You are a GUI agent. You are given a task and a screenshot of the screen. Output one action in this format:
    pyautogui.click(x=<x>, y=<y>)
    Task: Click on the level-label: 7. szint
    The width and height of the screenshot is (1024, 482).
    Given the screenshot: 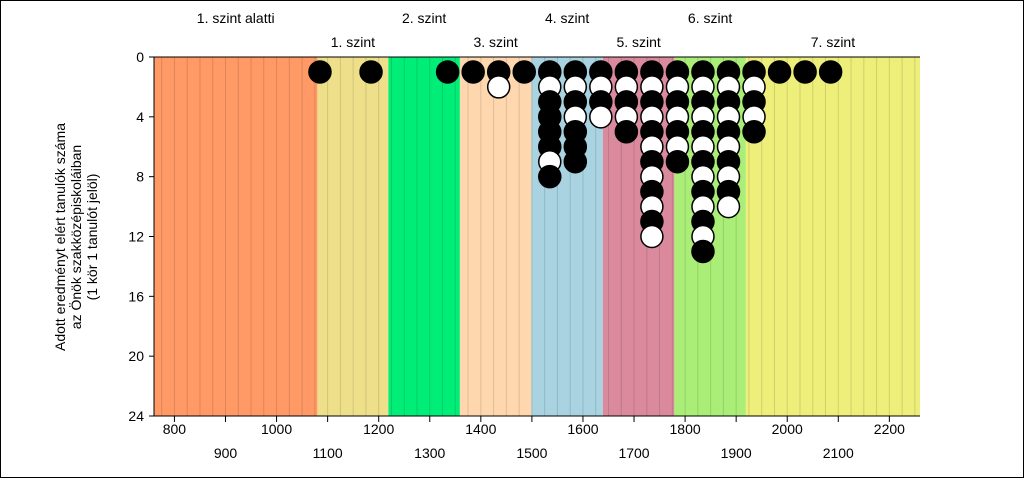 What is the action you would take?
    pyautogui.click(x=833, y=42)
    